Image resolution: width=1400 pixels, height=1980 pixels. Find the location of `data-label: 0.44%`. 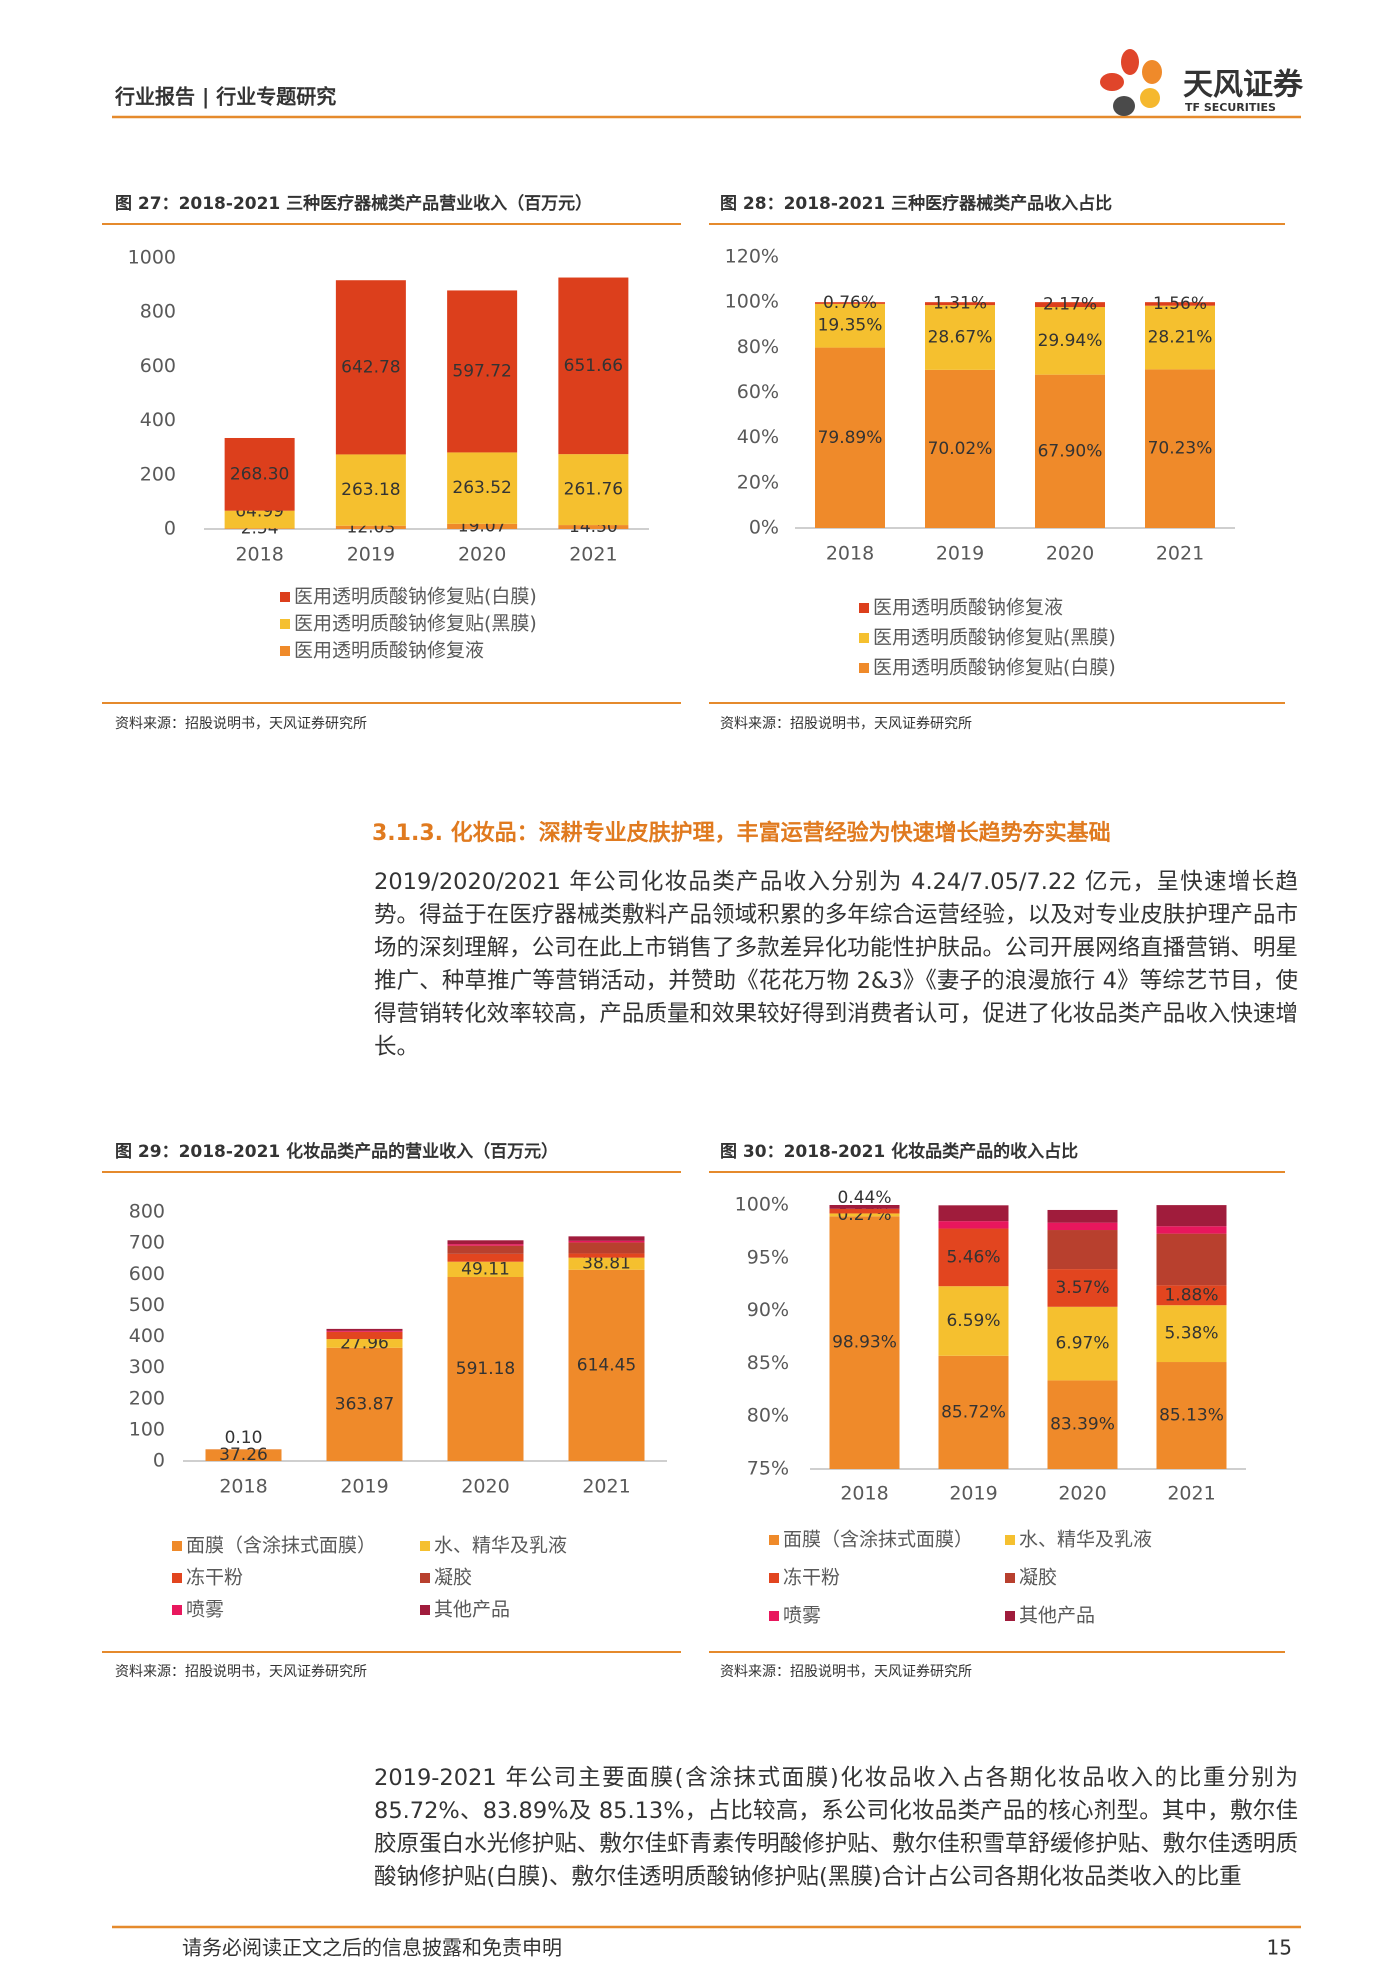

data-label: 0.44% is located at coordinates (864, 1198).